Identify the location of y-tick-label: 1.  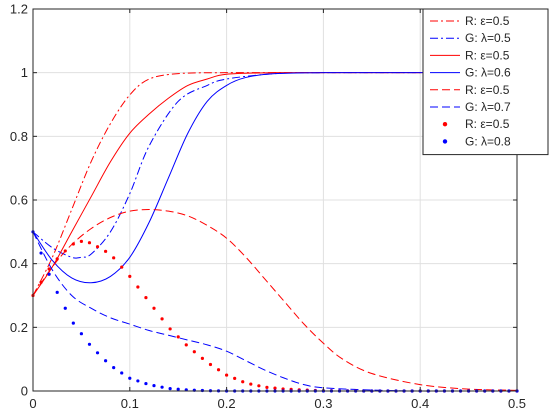
(24, 72).